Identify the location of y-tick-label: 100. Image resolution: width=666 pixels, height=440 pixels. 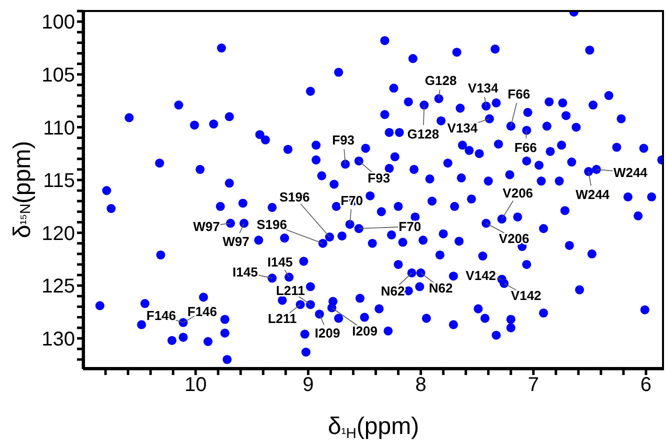
(58, 23).